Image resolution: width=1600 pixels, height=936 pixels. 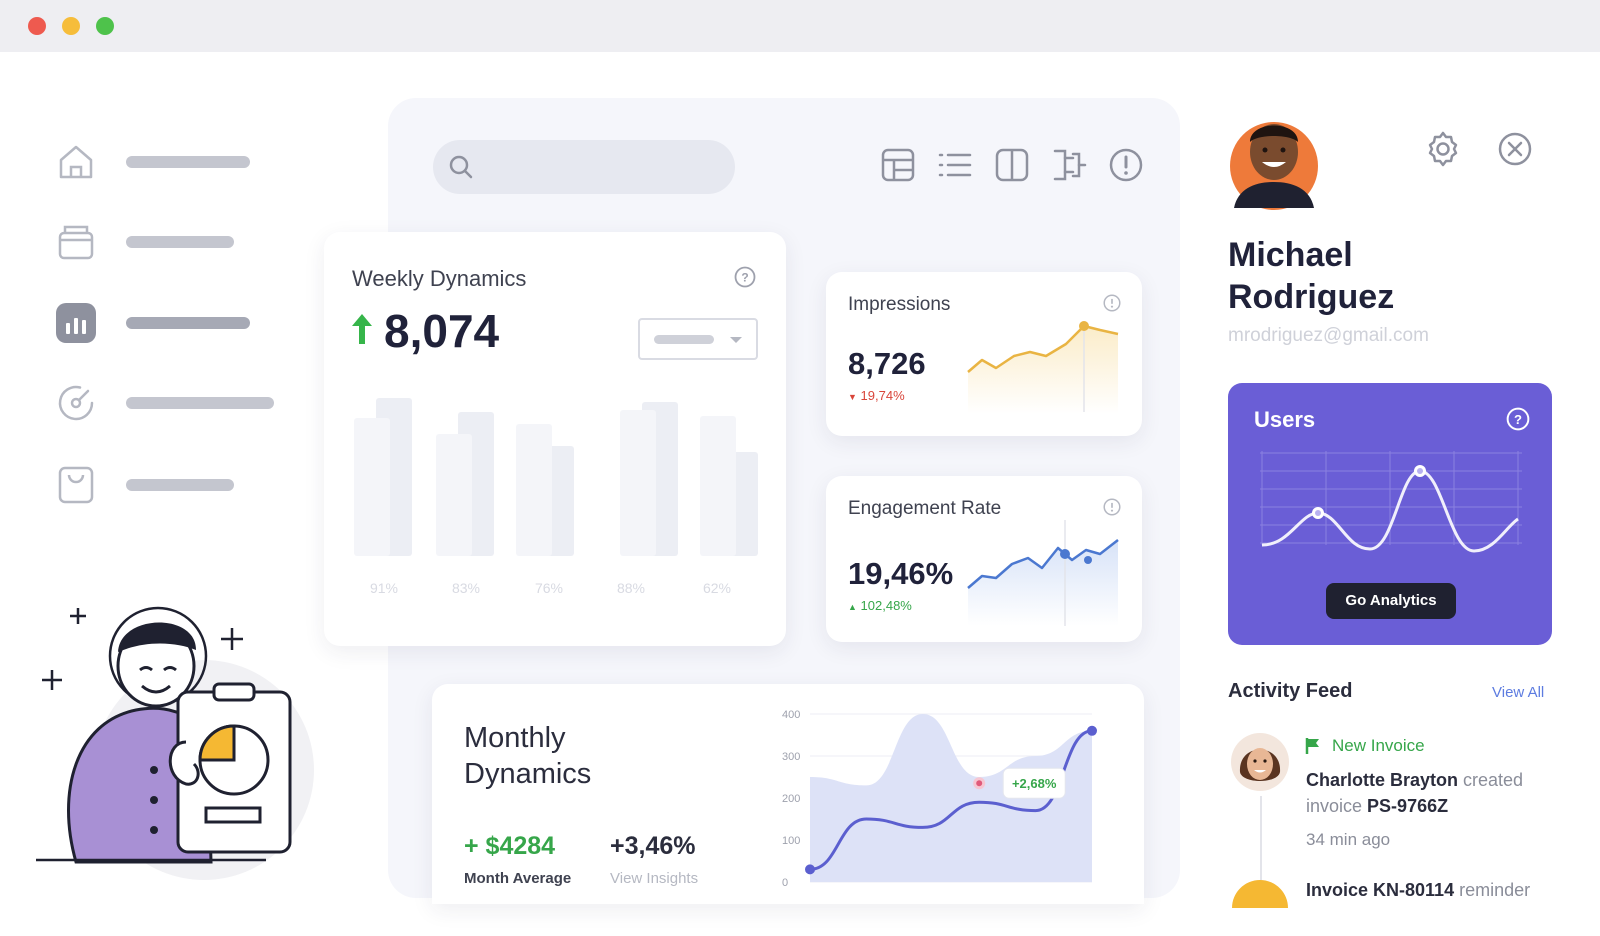 I want to click on sidebar-item-shop, so click(x=169, y=485).